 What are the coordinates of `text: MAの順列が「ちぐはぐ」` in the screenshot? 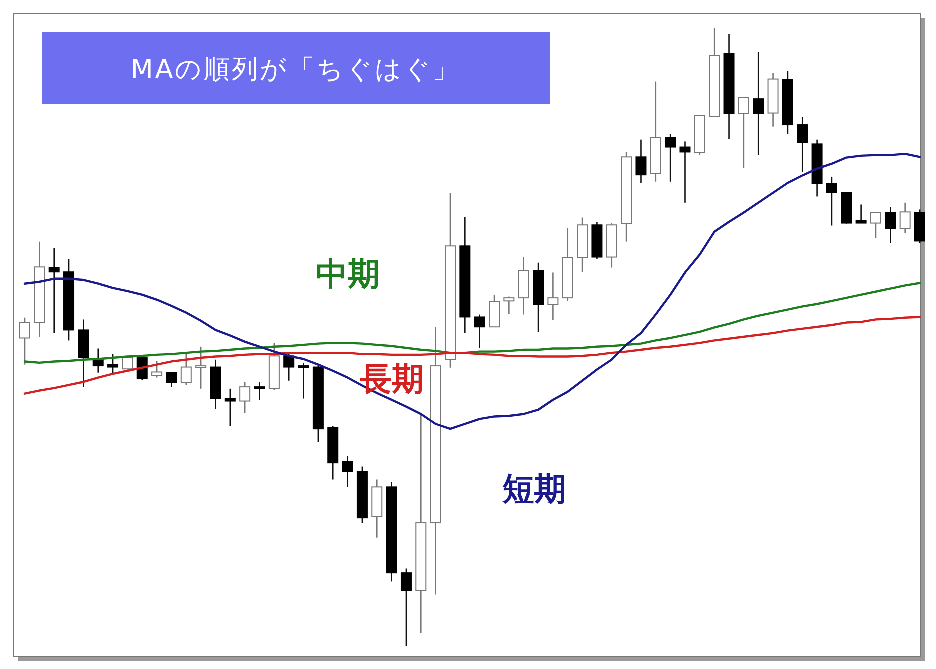 It's located at (296, 70).